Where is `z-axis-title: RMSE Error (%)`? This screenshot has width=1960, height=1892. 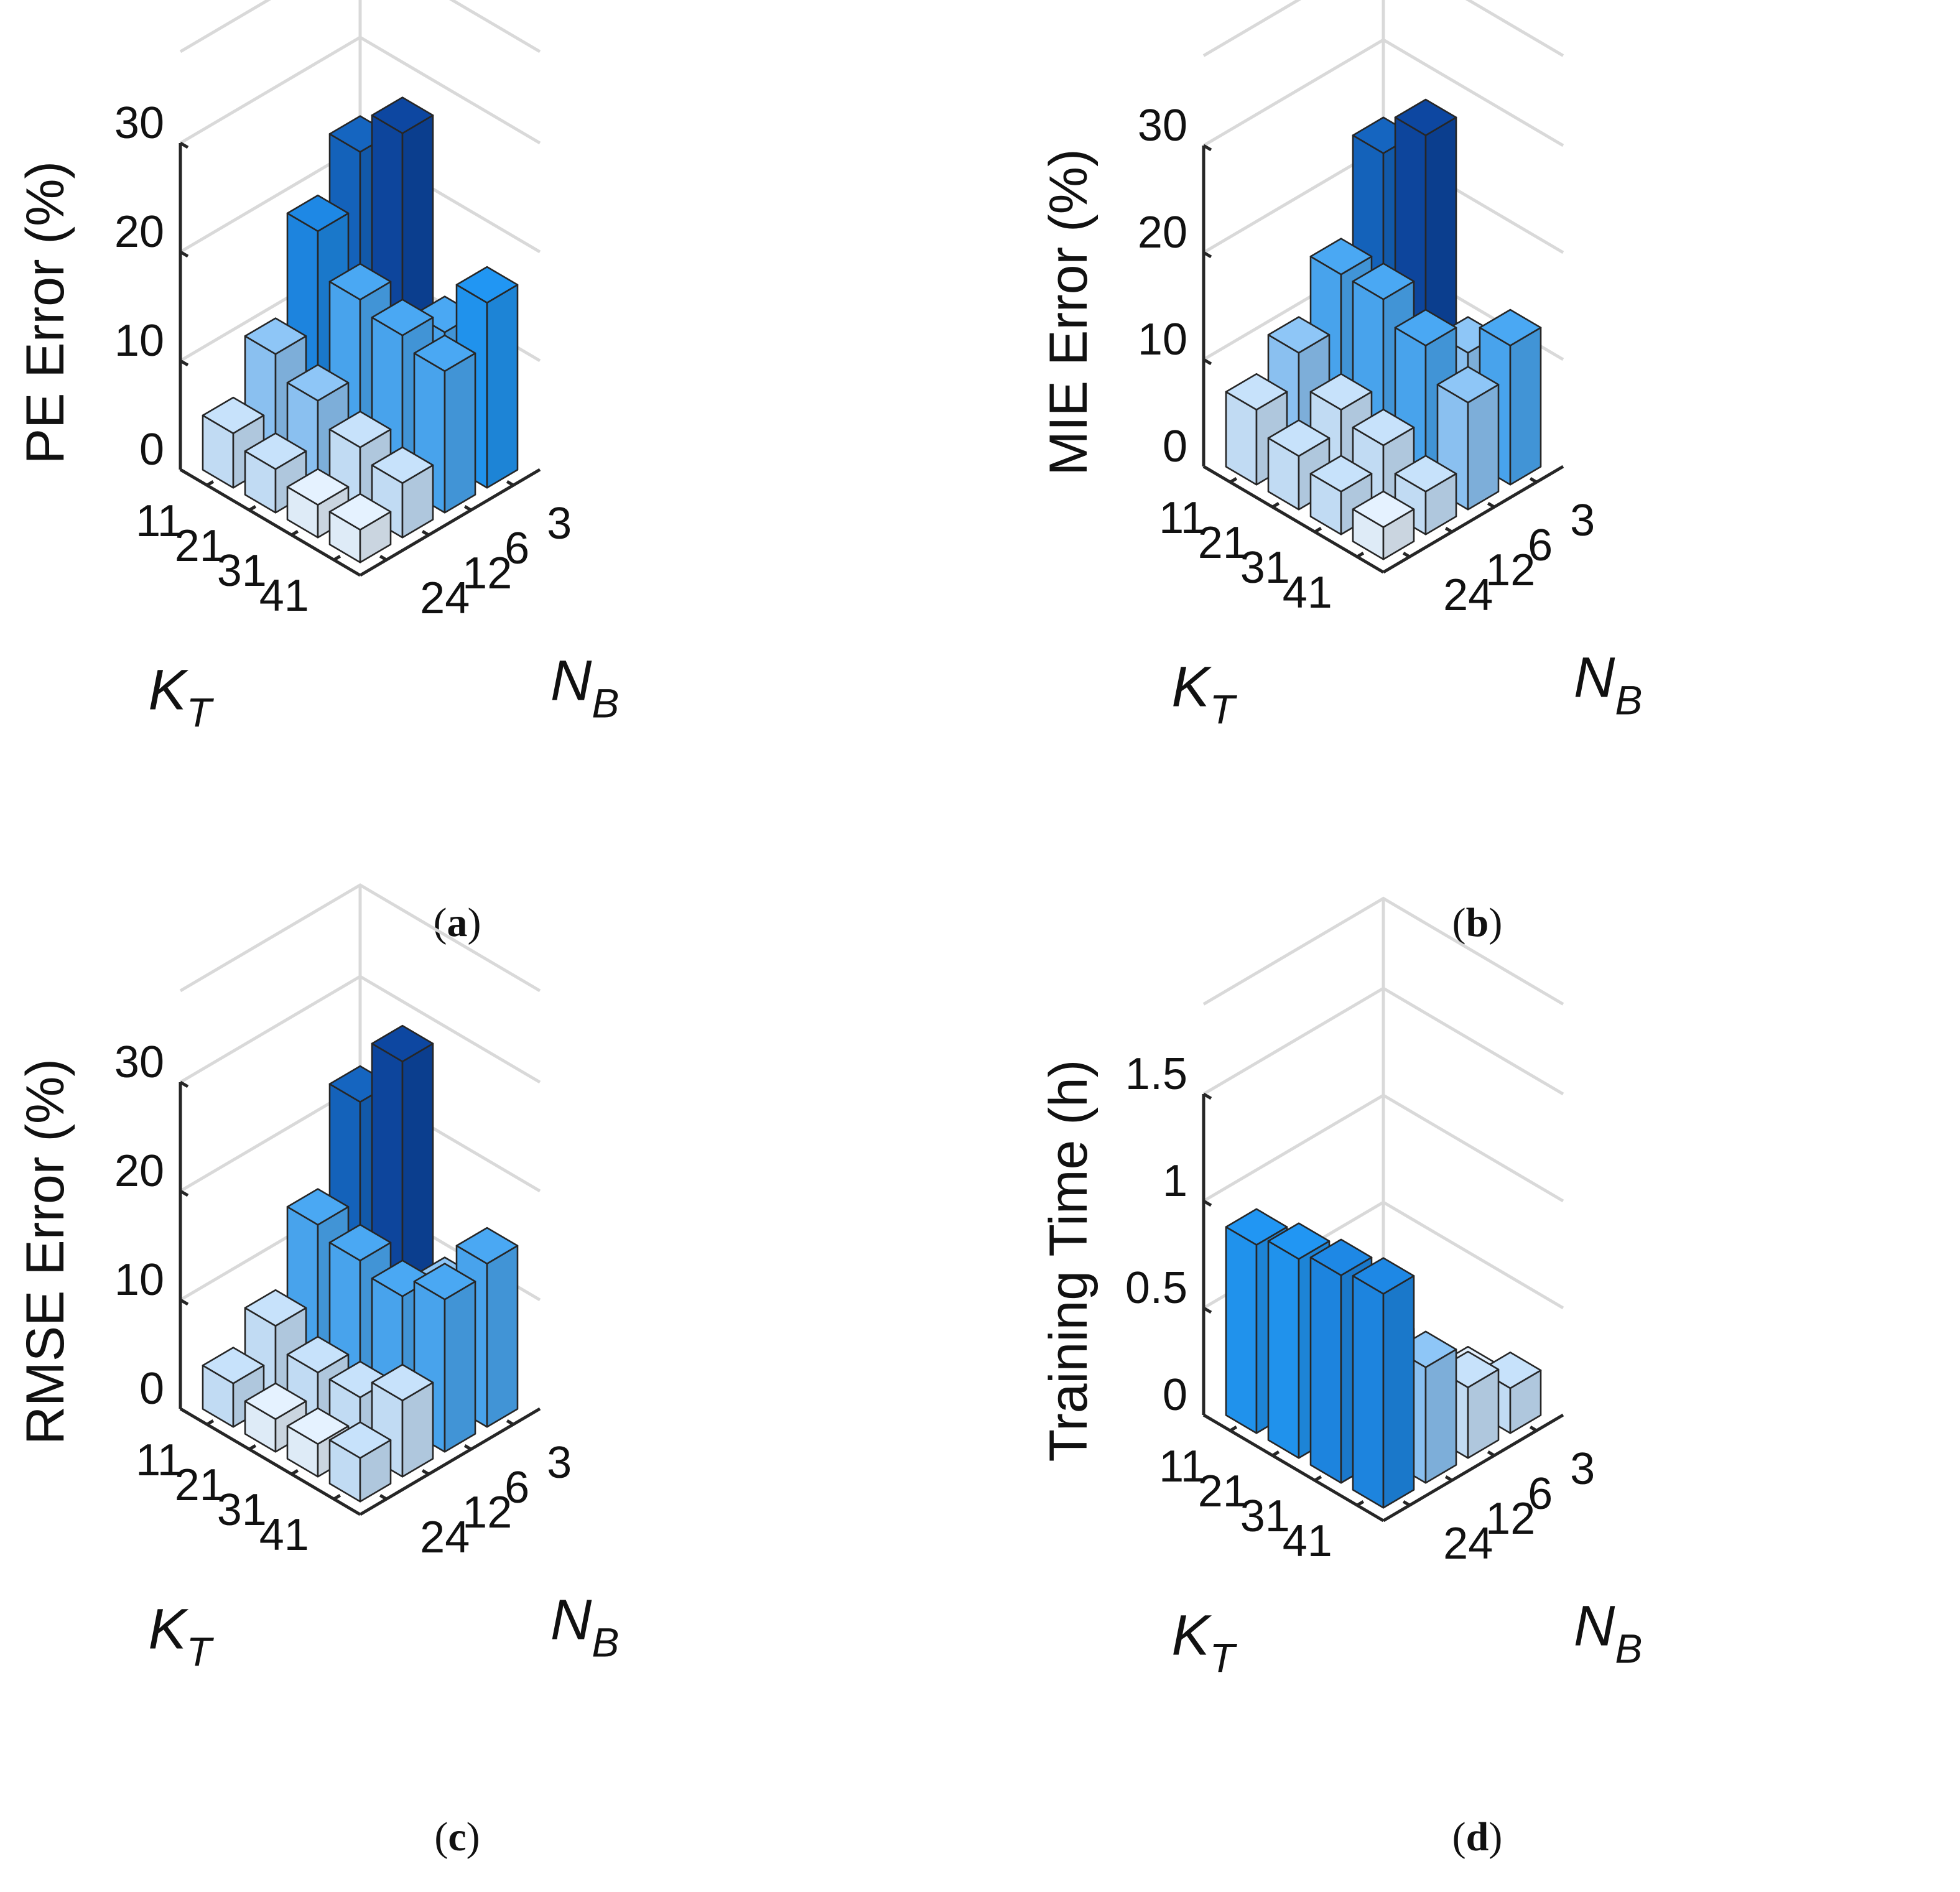 z-axis-title: RMSE Error (%) is located at coordinates (45, 1252).